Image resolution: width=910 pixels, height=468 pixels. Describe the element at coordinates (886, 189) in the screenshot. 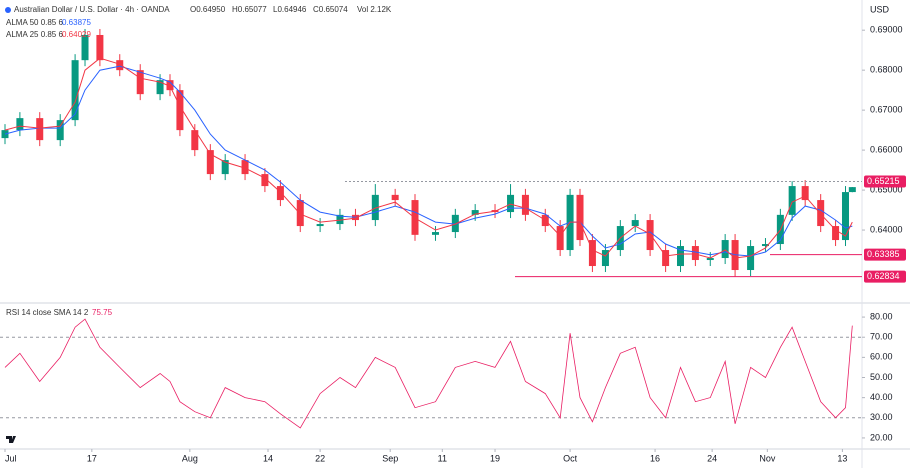

I see `y-tick-label: 0.65000` at that location.